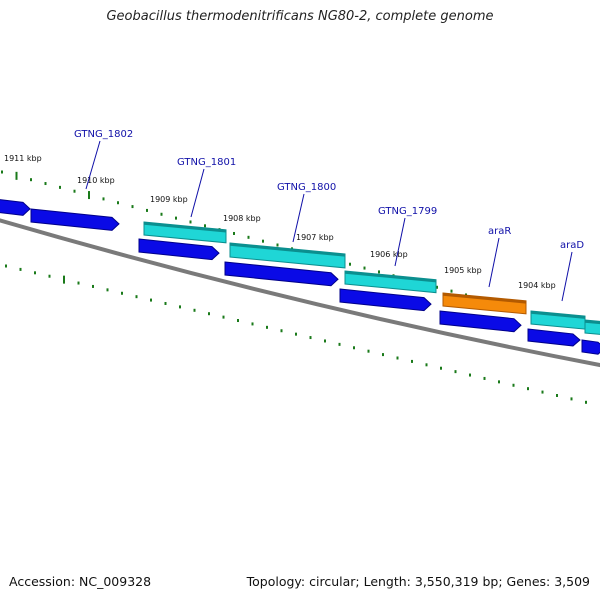 The height and width of the screenshot is (600, 600). What do you see at coordinates (389, 254) in the screenshot?
I see `kbp-label: 1906 kbp` at bounding box center [389, 254].